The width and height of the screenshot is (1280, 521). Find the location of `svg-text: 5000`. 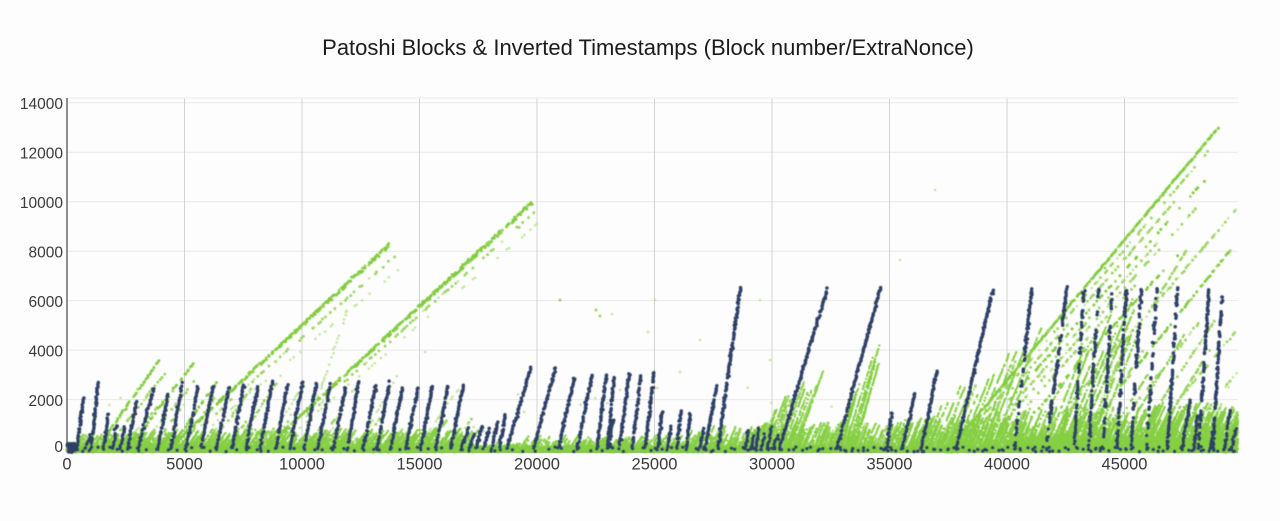

svg-text: 5000 is located at coordinates (184, 465).